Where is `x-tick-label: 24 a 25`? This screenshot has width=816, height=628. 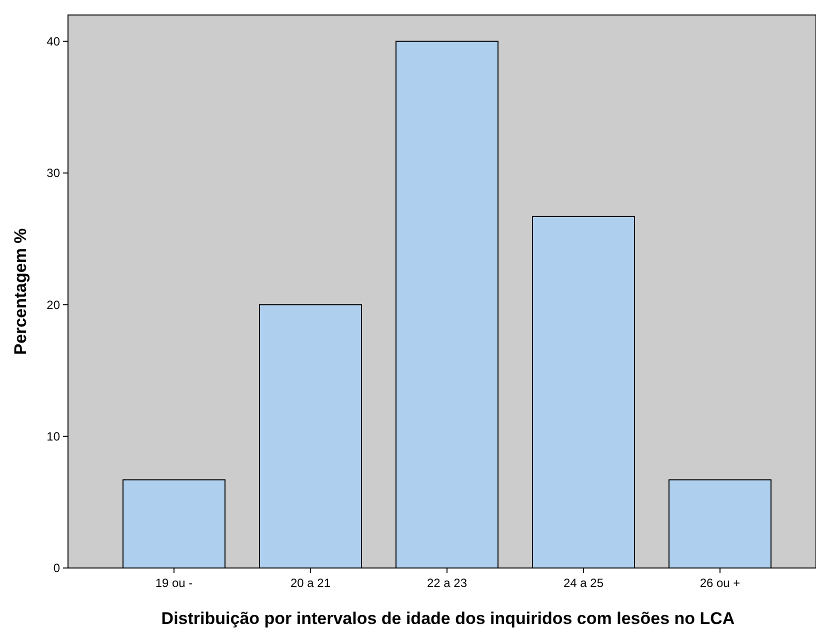 x-tick-label: 24 a 25 is located at coordinates (583, 583).